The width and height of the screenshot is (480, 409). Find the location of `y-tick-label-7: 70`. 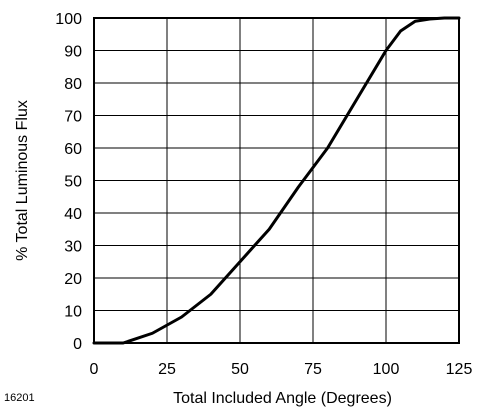

y-tick-label-7: 70 is located at coordinates (73, 117).